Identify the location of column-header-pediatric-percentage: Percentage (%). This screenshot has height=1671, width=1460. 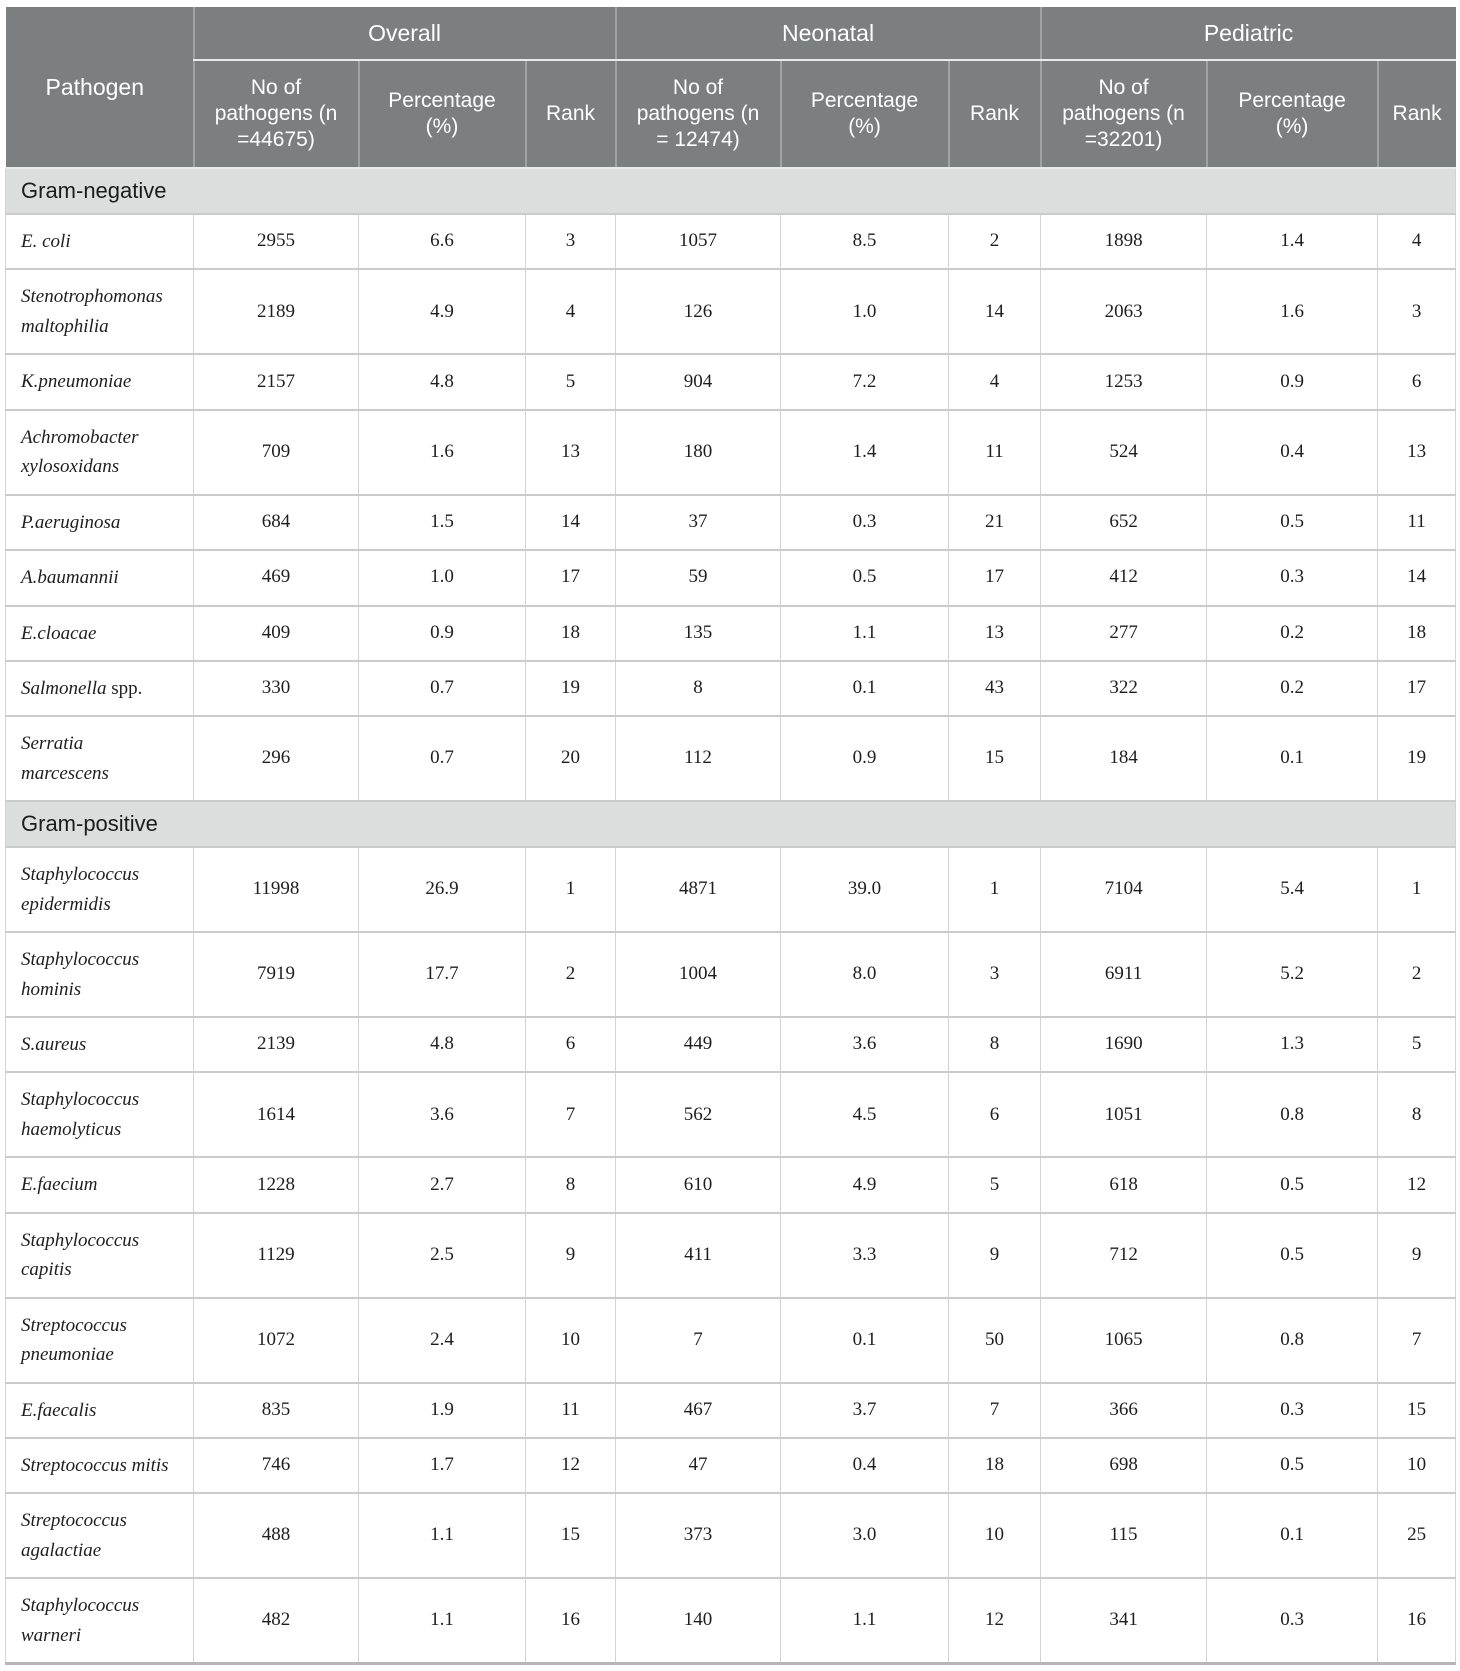
(1291, 114).